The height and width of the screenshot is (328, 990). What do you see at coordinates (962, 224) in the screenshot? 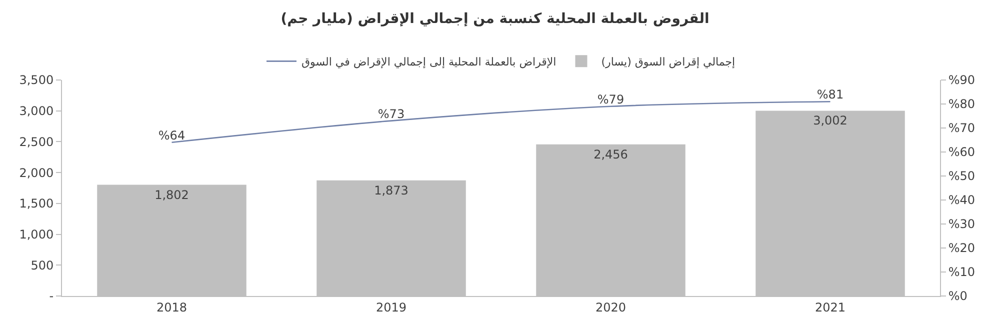
I see `y2-tick-label: %30` at bounding box center [962, 224].